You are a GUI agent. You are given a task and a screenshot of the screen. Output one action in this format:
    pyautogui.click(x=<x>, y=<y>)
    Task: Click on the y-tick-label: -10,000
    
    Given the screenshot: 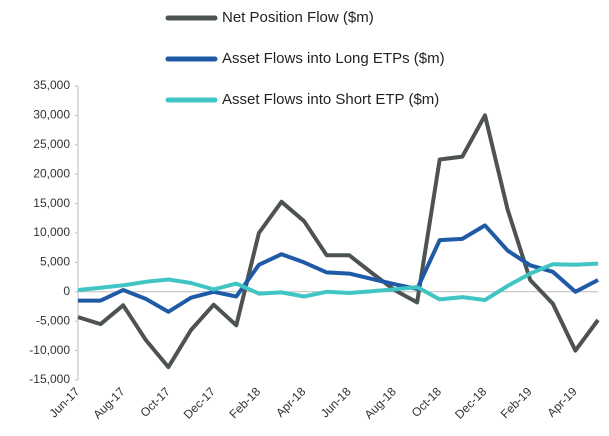 What is the action you would take?
    pyautogui.click(x=49, y=350)
    